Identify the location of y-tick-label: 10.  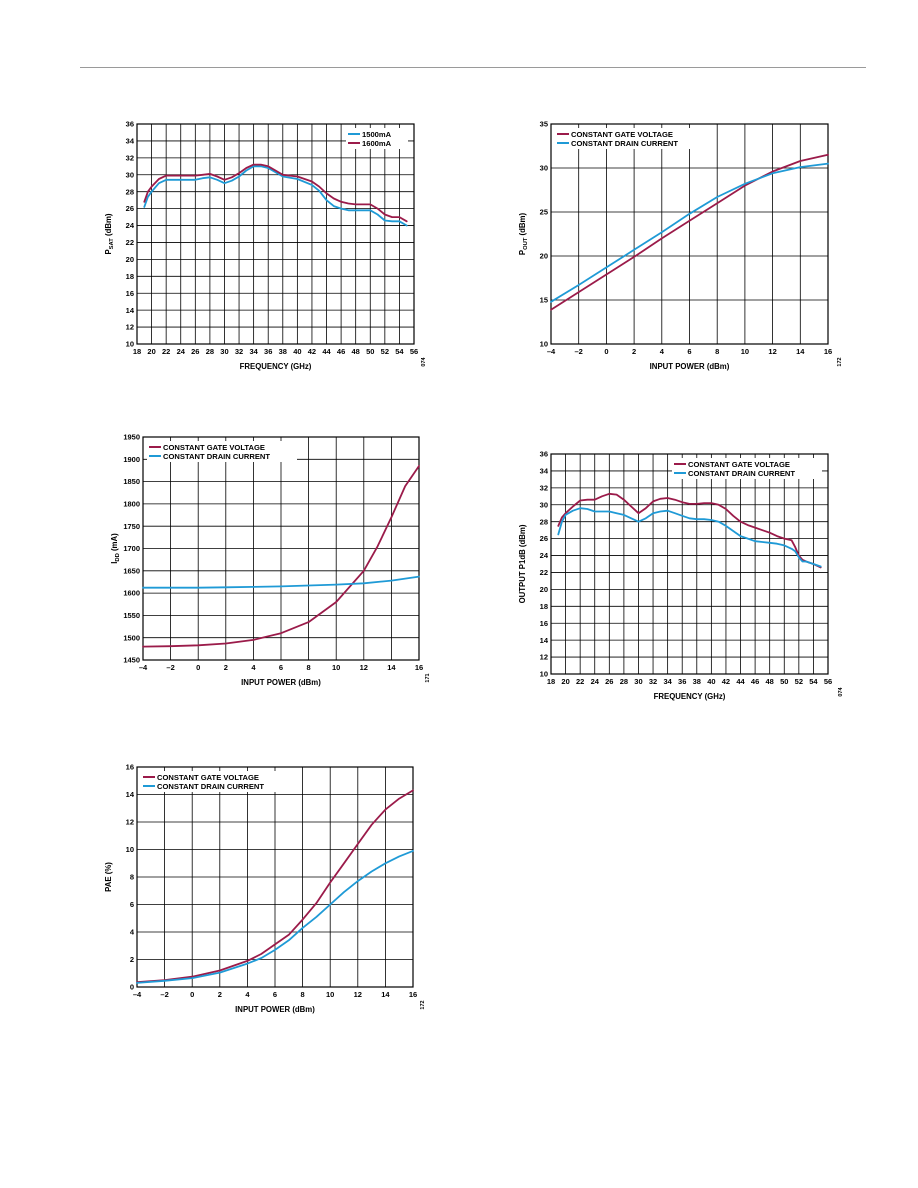
(544, 674).